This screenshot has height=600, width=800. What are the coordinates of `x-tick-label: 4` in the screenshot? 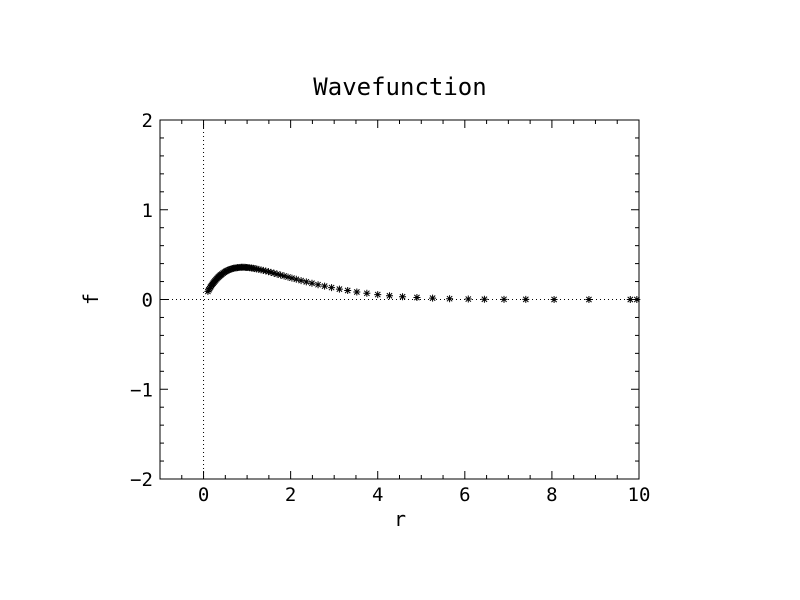 It's located at (377, 495).